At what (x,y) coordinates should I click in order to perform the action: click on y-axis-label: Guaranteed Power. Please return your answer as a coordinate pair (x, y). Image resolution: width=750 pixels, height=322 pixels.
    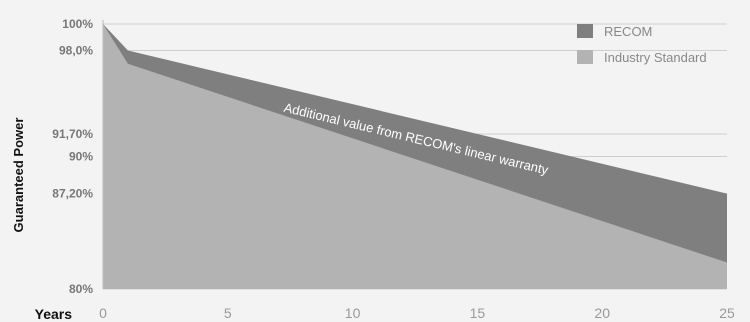
    Looking at the image, I should click on (18, 175).